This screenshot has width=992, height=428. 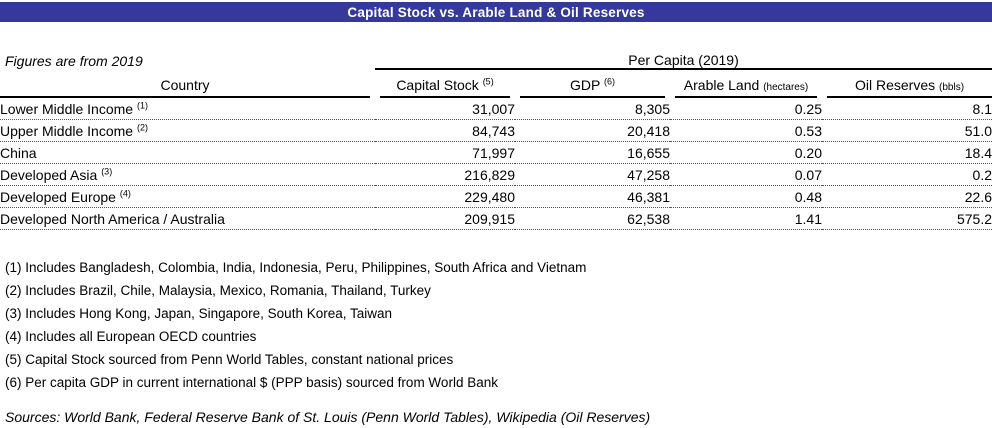 I want to click on cell-arable-land: 0.53, so click(x=746, y=130).